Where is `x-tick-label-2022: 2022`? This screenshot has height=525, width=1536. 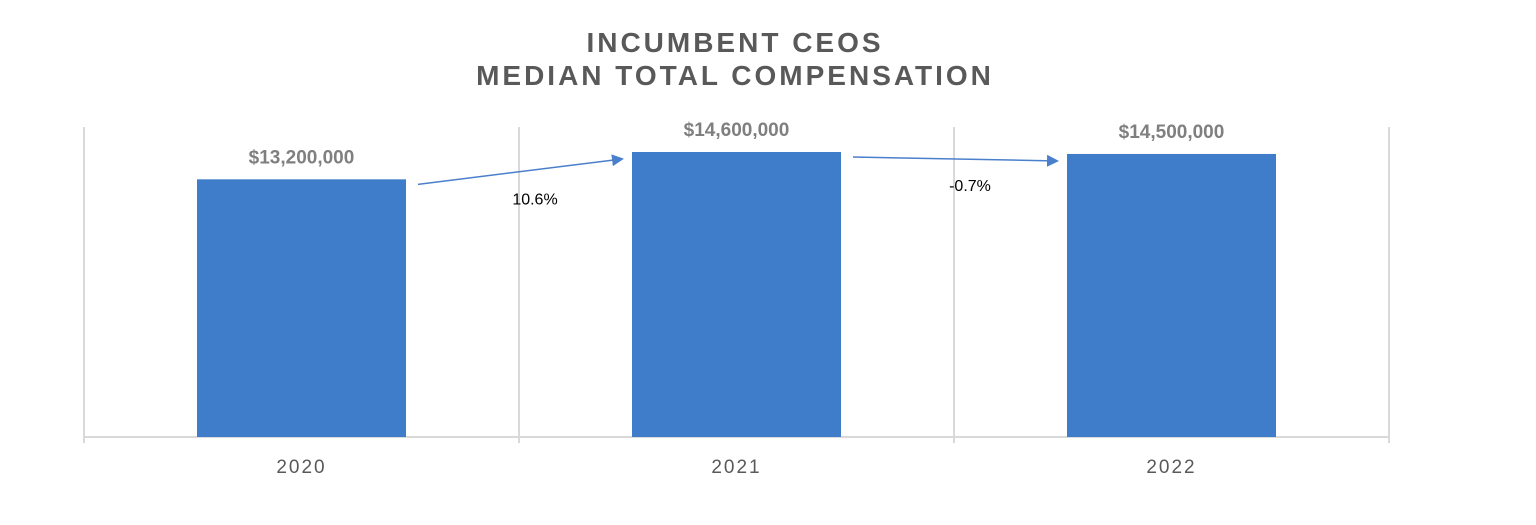
x-tick-label-2022: 2022 is located at coordinates (1171, 467).